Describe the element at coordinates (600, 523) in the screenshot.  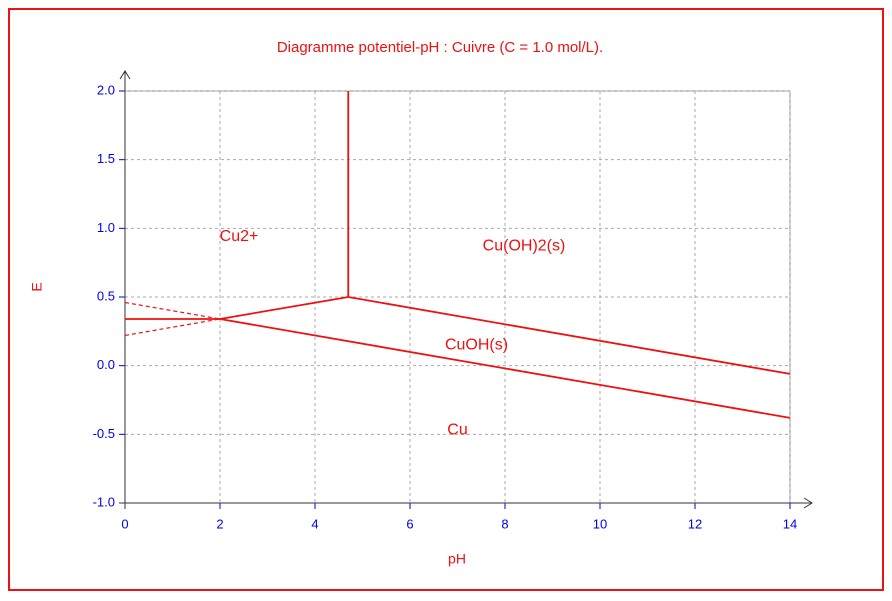
I see `x-tick-label: 10` at that location.